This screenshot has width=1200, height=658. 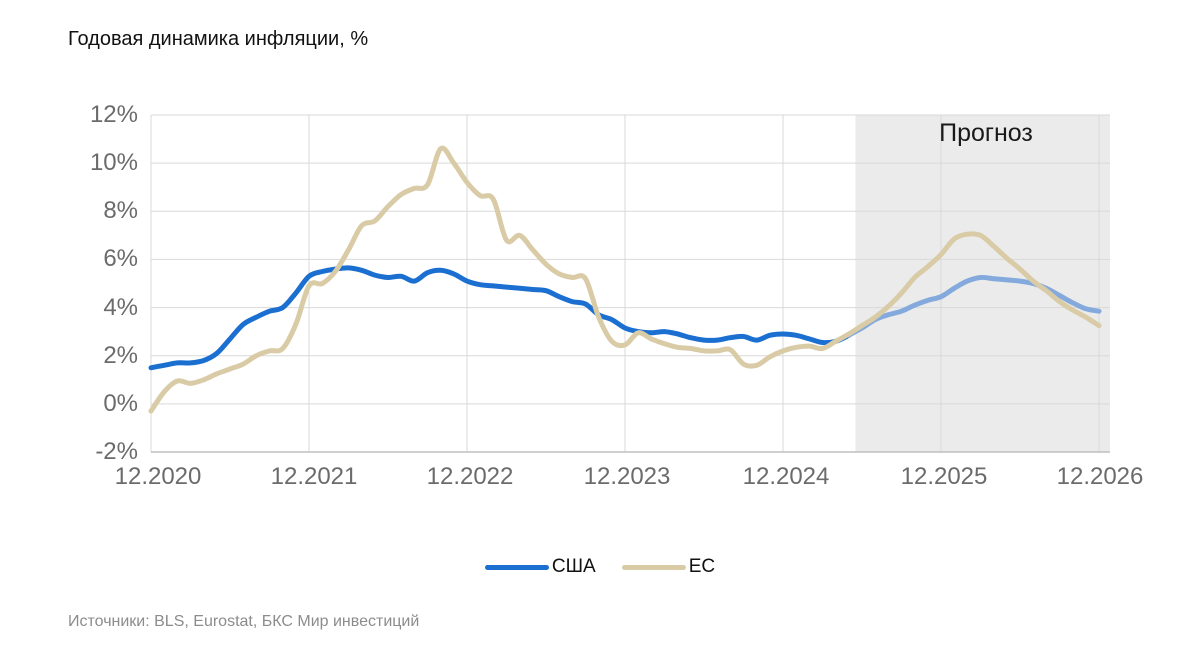 I want to click on legend-item-eu: ЕС, so click(x=668, y=567).